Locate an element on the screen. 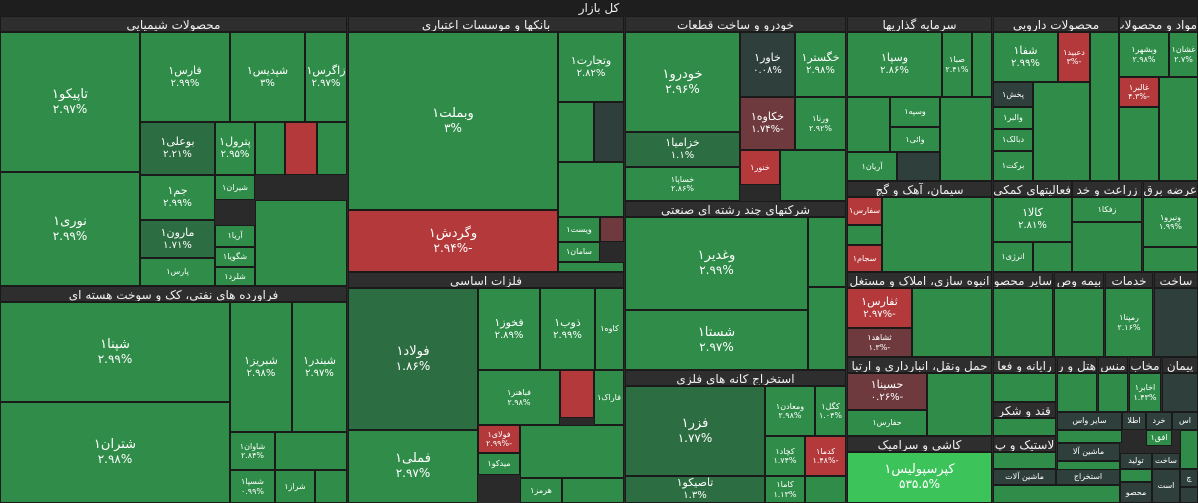 Image resolution: width=1198 pixels, height=503 pixels. stock-tile: خگستر۱ ۲.۹۸% is located at coordinates (820, 64).